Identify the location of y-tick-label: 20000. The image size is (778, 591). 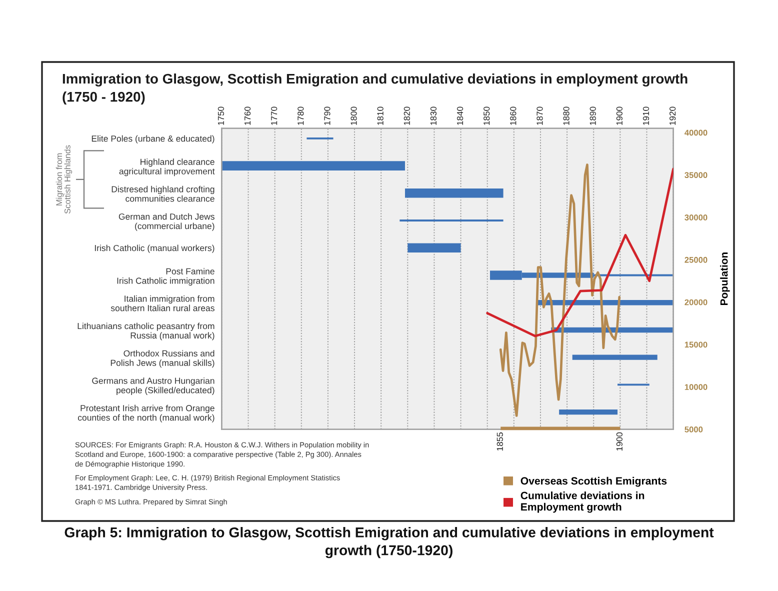
(696, 302).